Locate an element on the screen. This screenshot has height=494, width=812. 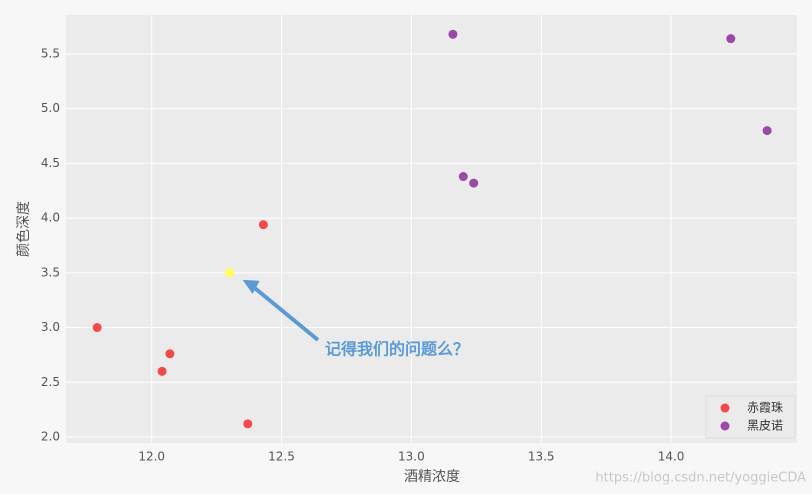
legend-label: 赤霞珠 is located at coordinates (765, 408).